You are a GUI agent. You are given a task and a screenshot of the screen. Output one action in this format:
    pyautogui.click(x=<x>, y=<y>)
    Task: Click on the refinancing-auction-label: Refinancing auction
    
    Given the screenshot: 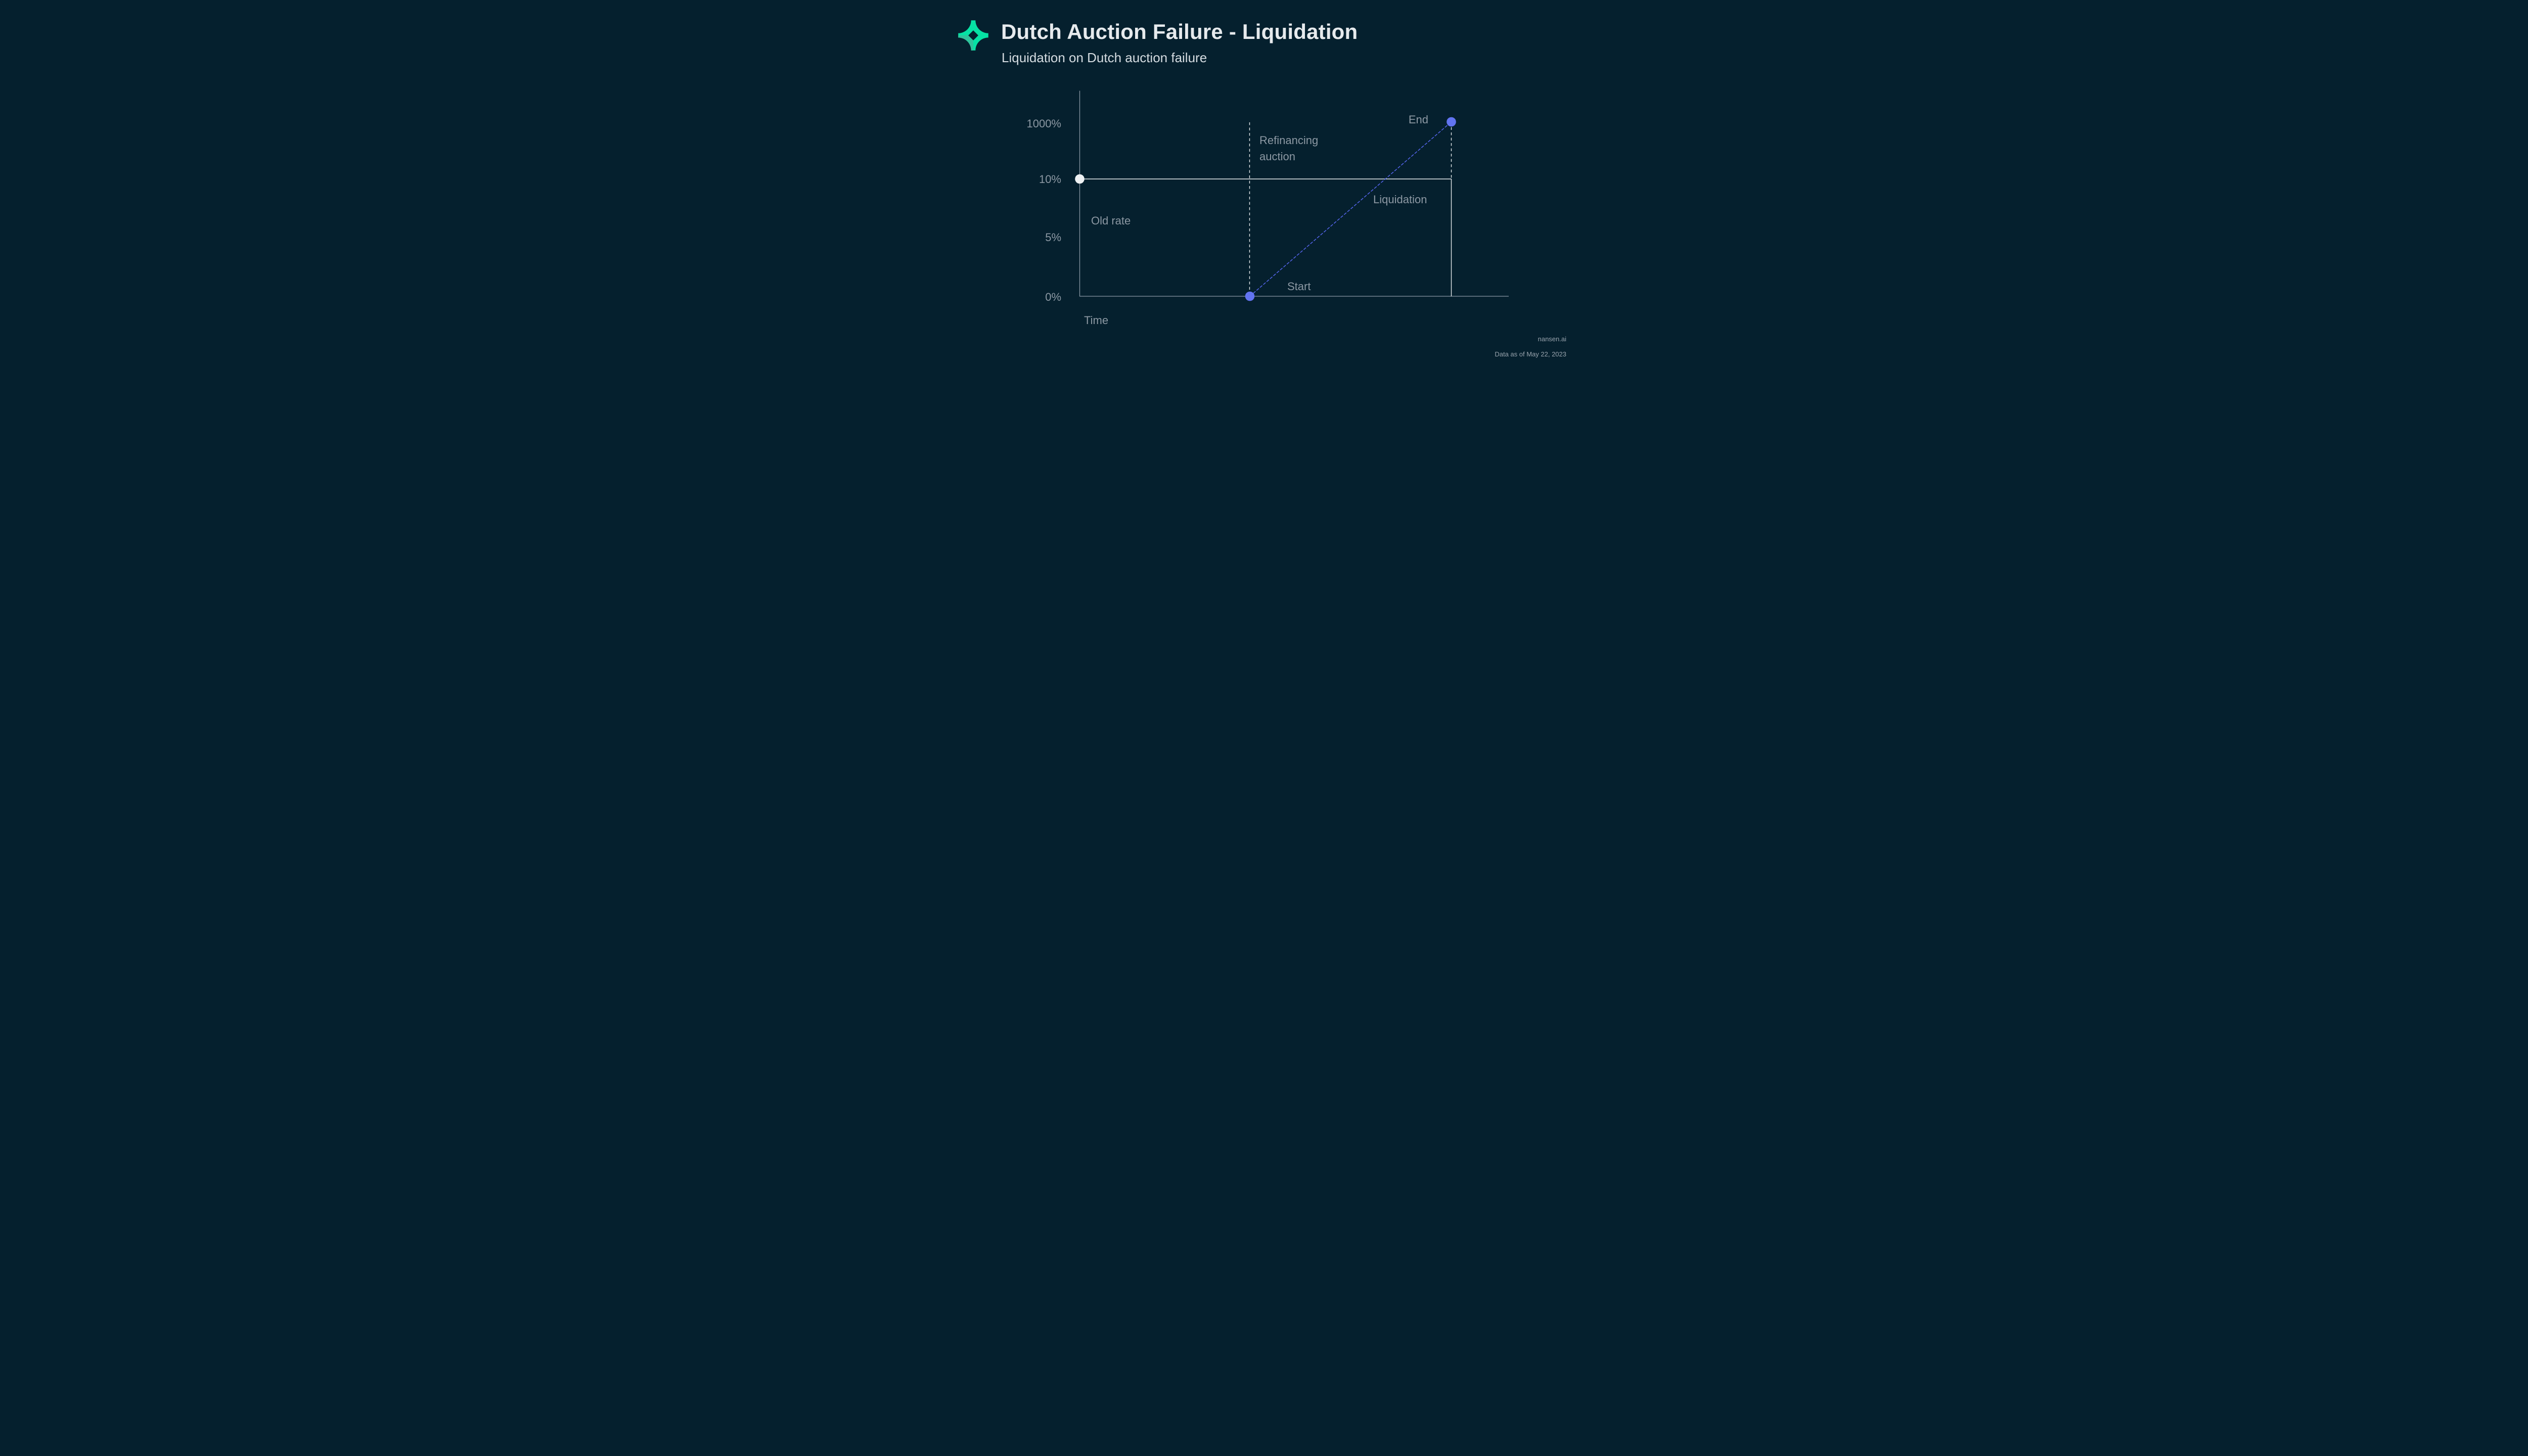 What is the action you would take?
    pyautogui.click(x=1289, y=148)
    